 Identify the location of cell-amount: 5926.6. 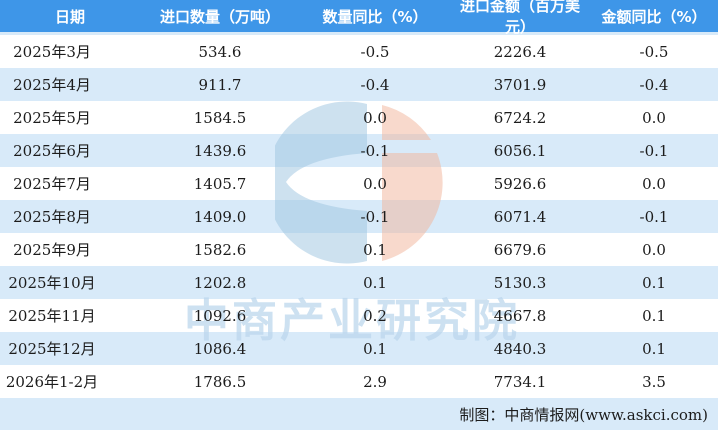
(520, 183).